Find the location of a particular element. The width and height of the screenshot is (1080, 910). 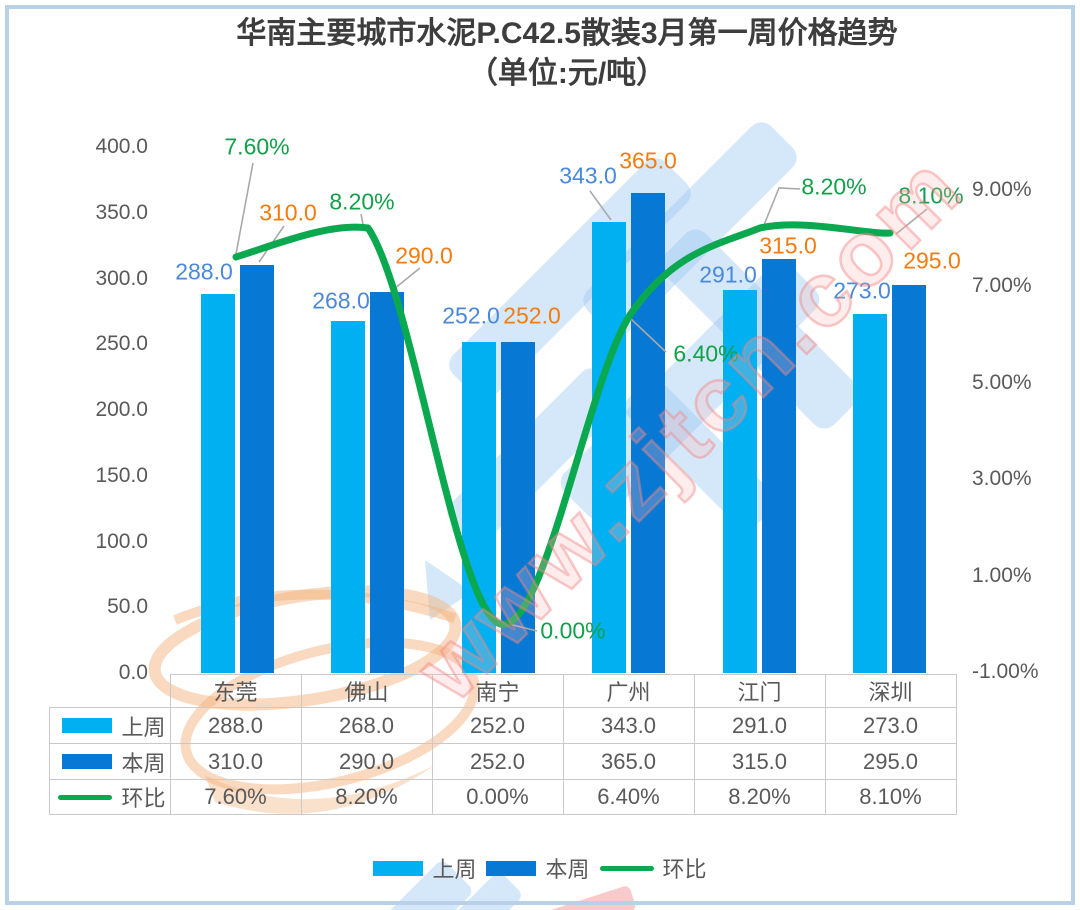

right-axis-tick: 9.00% is located at coordinates (1002, 189).